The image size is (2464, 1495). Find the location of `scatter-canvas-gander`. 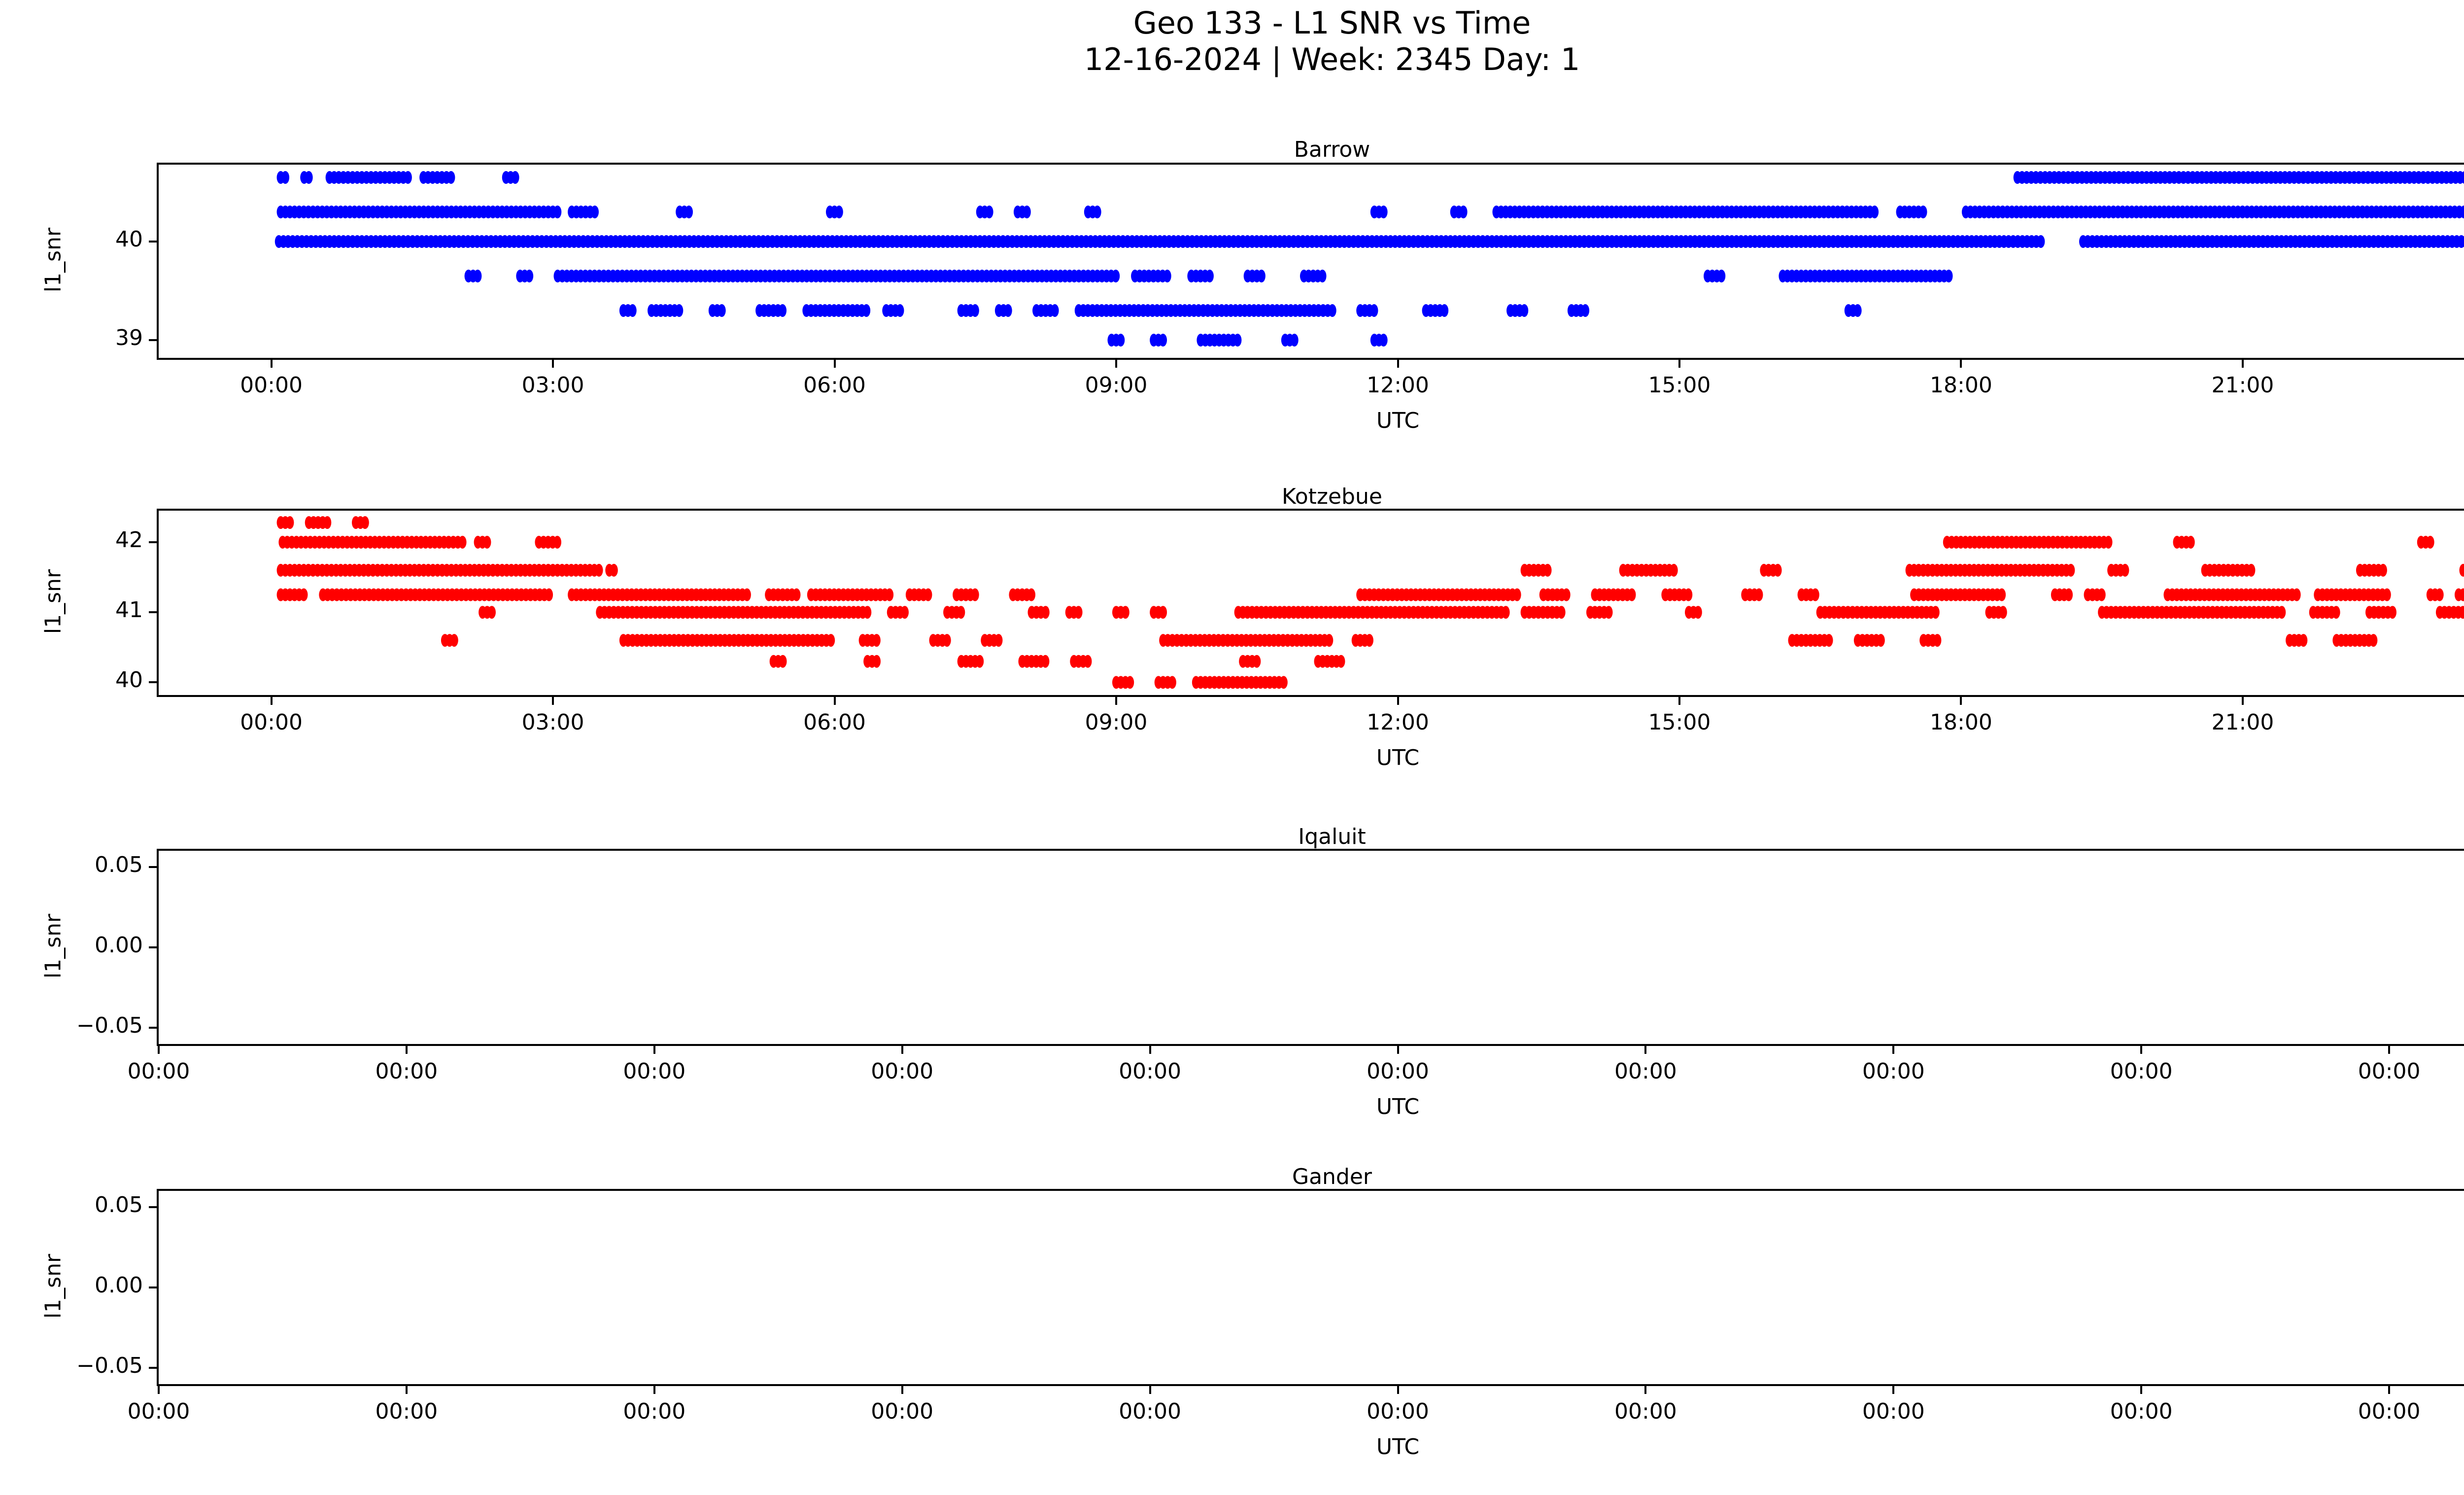

scatter-canvas-gander is located at coordinates (1311, 1287).